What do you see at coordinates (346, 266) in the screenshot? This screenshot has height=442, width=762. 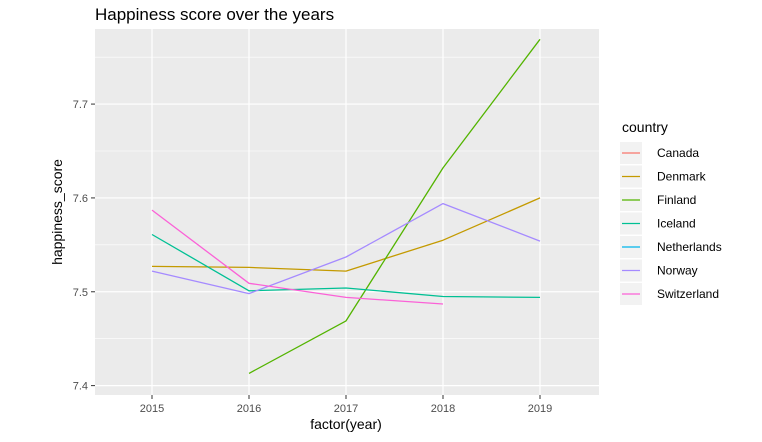 I see `series-line-iceland` at bounding box center [346, 266].